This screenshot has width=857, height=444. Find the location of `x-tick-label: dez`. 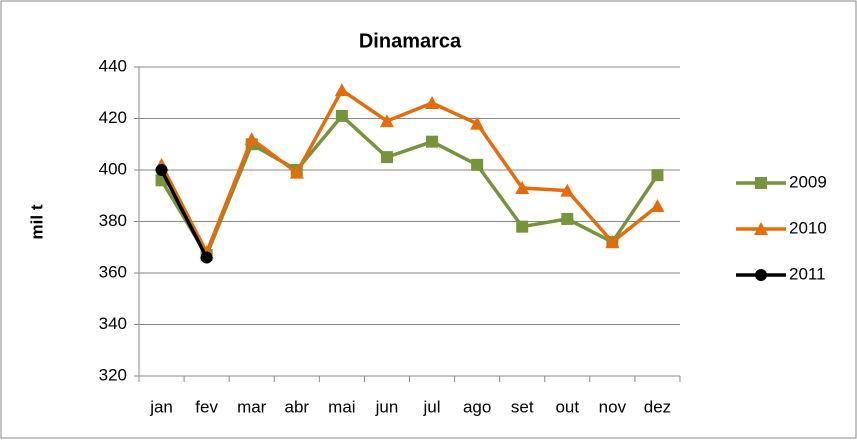

x-tick-label: dez is located at coordinates (657, 406).